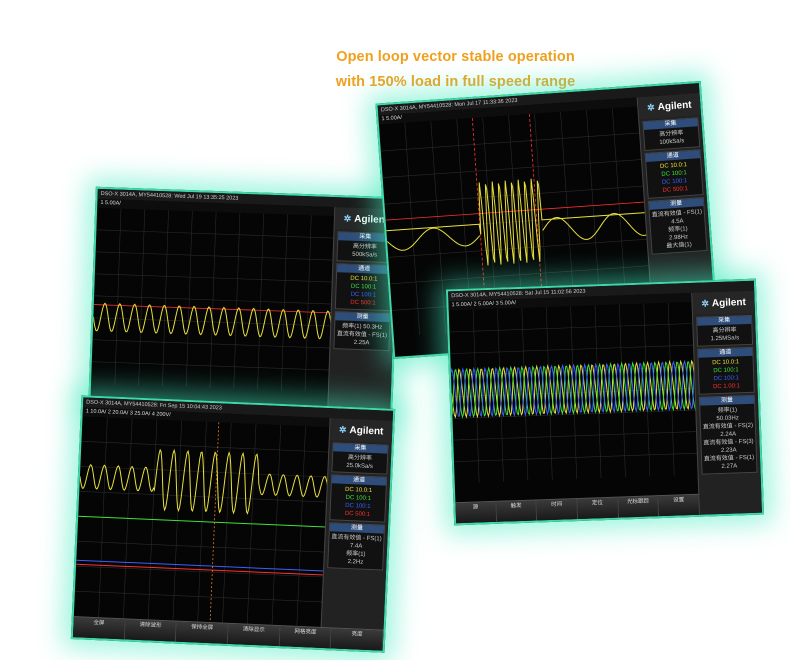 This screenshot has width=791, height=660. What do you see at coordinates (671, 134) in the screenshot?
I see `panel-block: 采集 高分辨率 100kSa/s` at bounding box center [671, 134].